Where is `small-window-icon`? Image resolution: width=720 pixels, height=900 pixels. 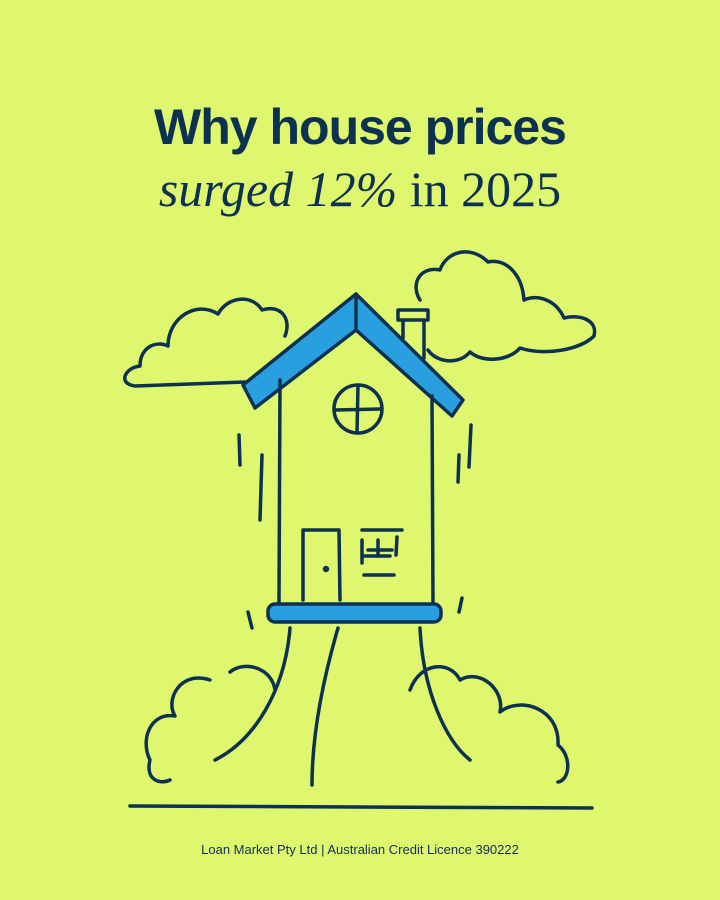 small-window-icon is located at coordinates (382, 552).